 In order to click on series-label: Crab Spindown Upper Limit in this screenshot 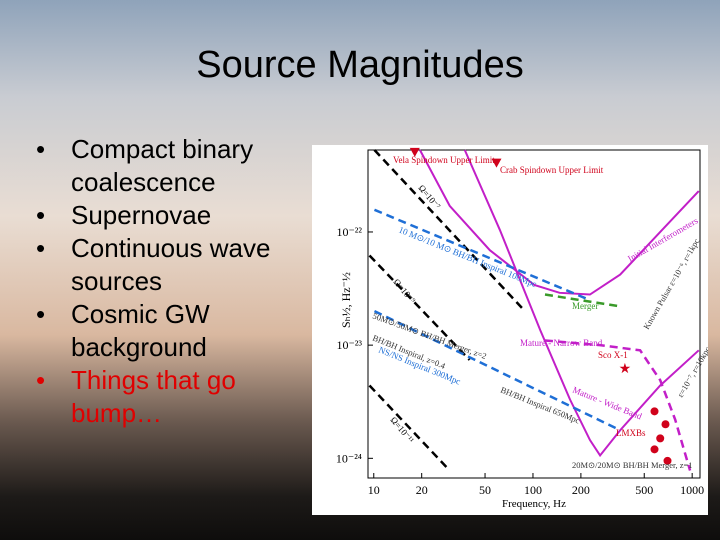, I will do `click(552, 170)`.